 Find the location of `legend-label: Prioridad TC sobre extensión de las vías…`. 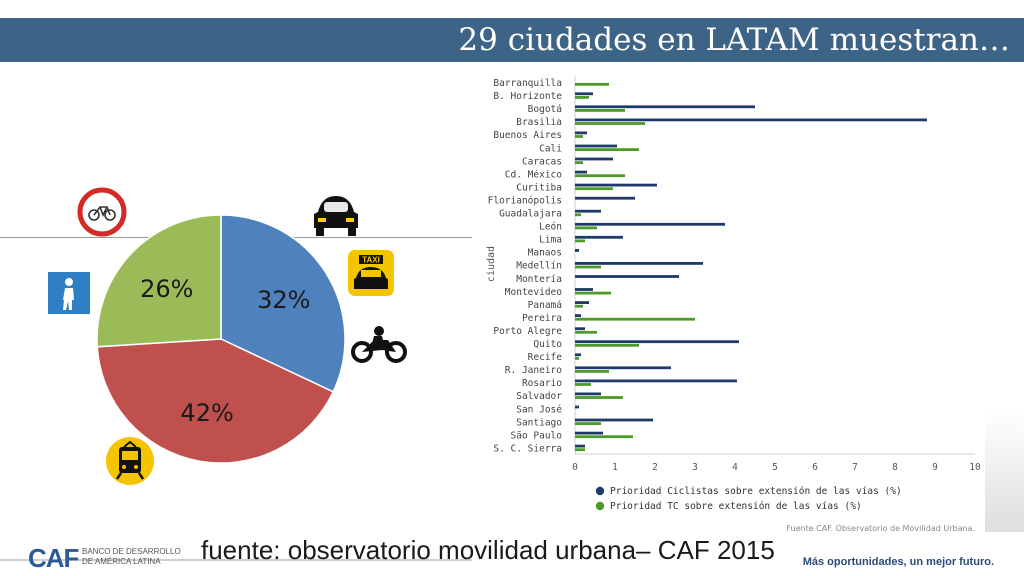

legend-label: Prioridad TC sobre extensión de las vías… is located at coordinates (736, 506).